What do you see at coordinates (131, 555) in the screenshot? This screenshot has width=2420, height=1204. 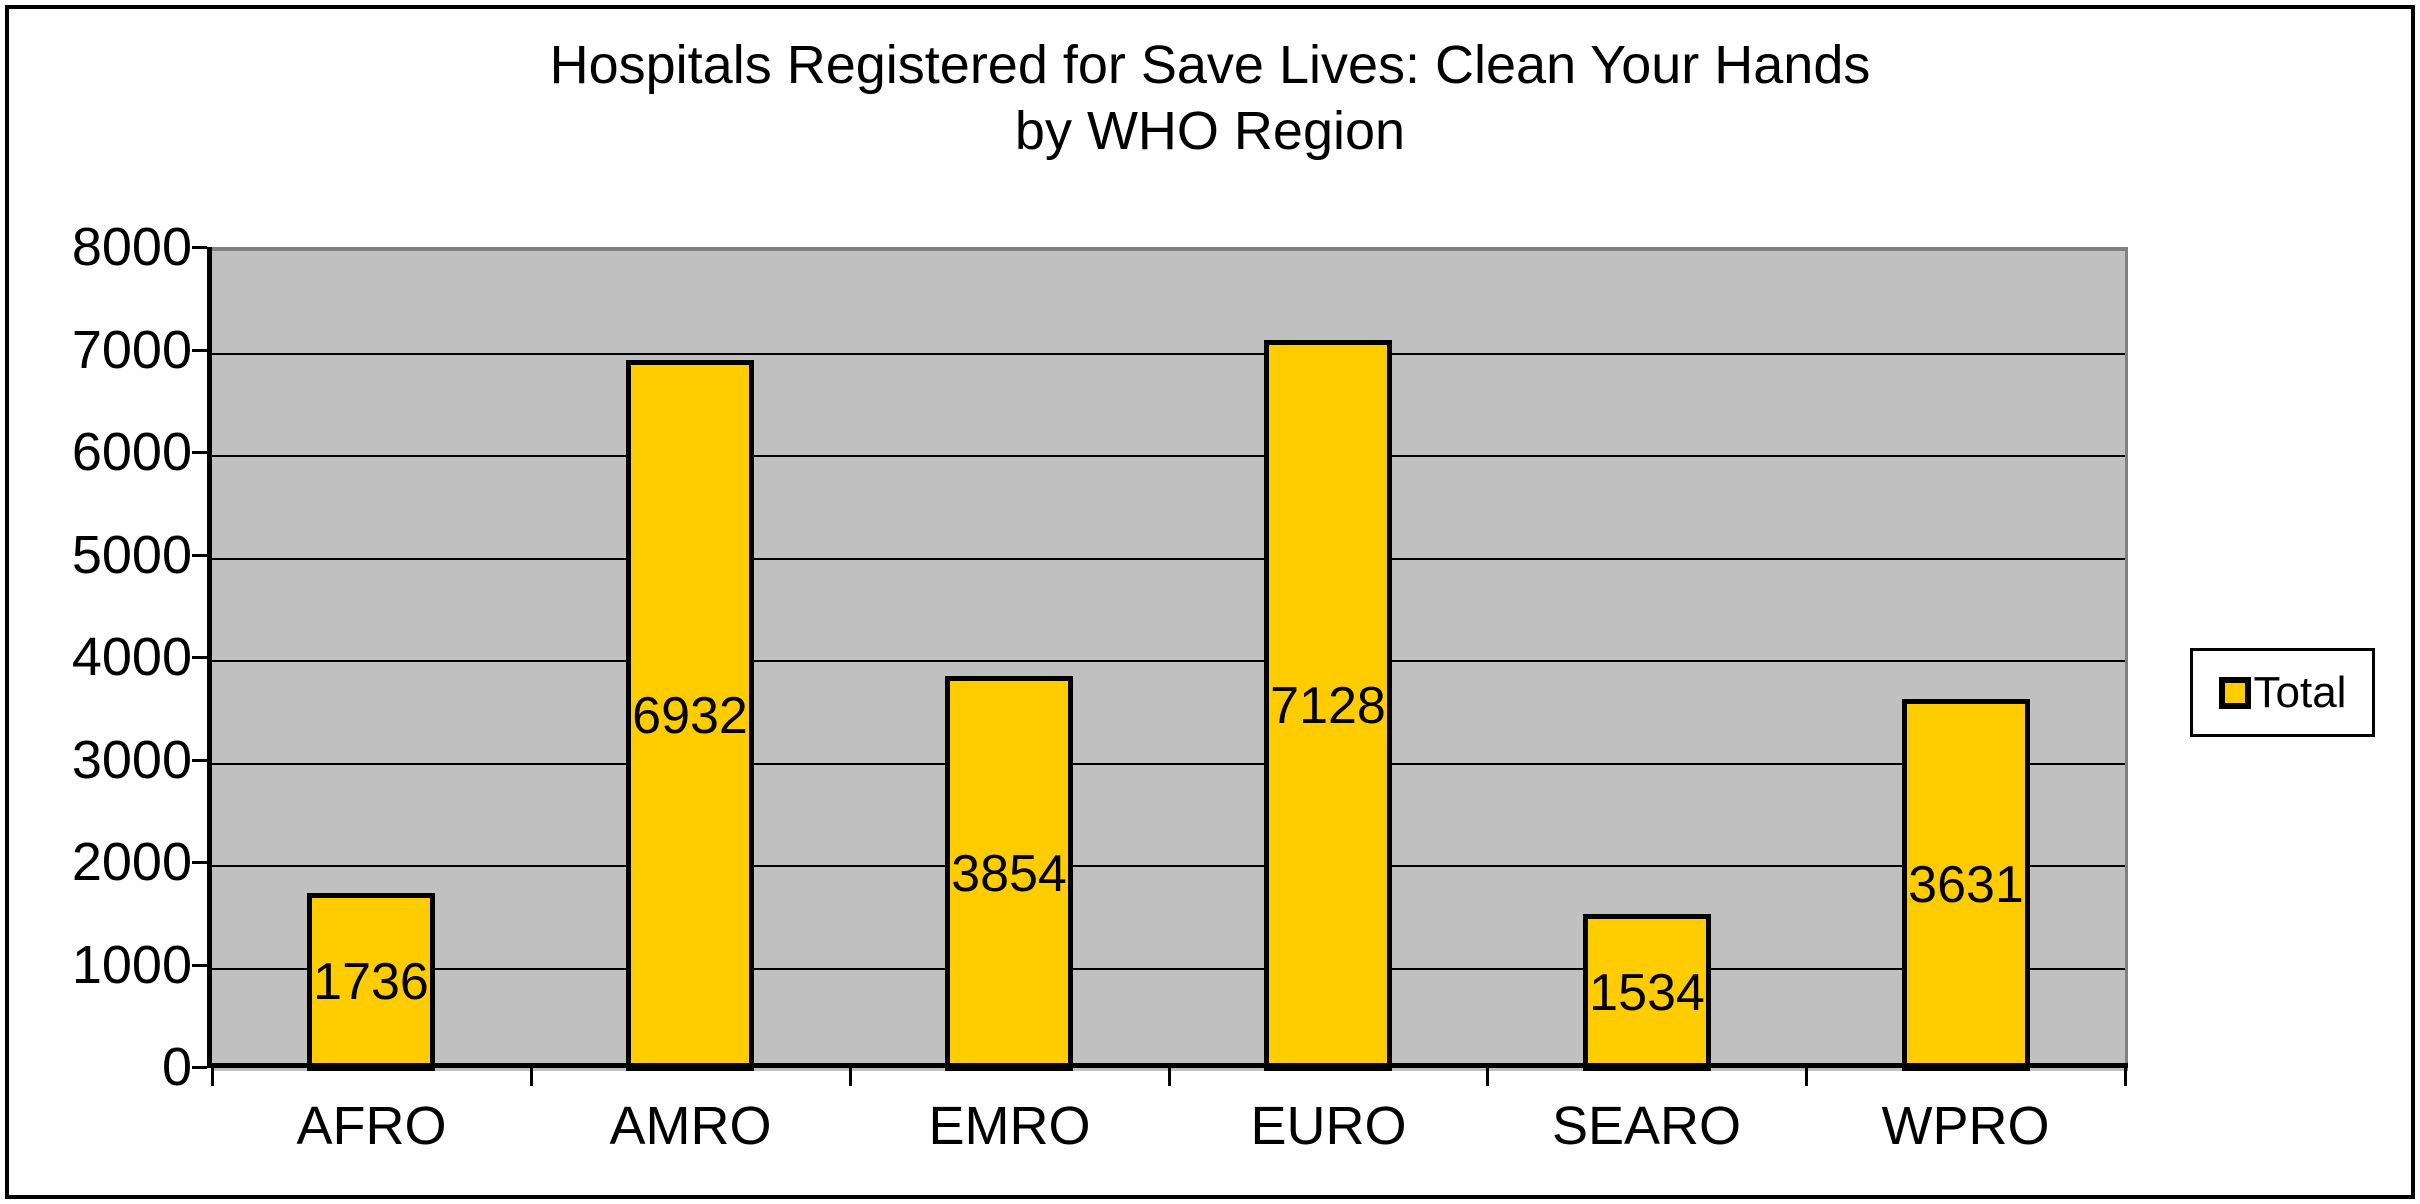 I see `y-tick-label-5000: 5000` at bounding box center [131, 555].